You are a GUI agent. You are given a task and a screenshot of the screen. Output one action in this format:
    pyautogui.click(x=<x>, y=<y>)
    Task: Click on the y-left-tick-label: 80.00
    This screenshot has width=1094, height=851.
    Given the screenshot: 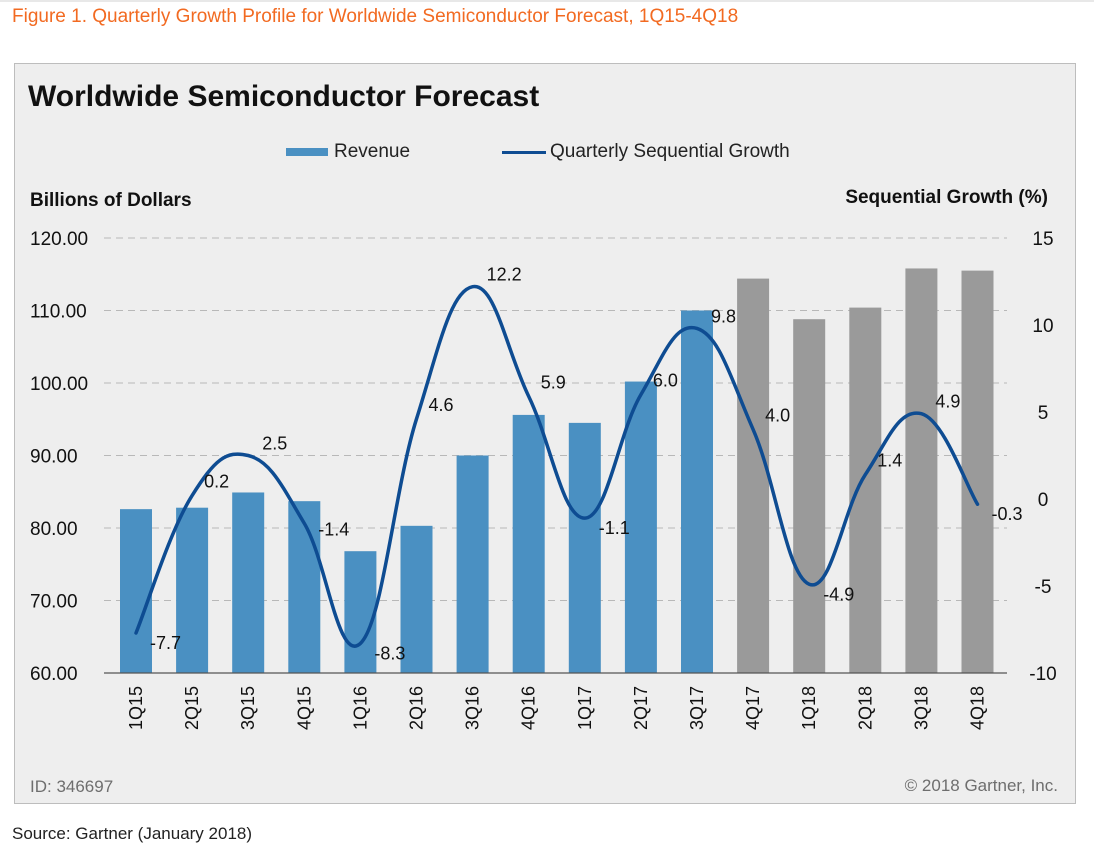 What is the action you would take?
    pyautogui.click(x=54, y=529)
    